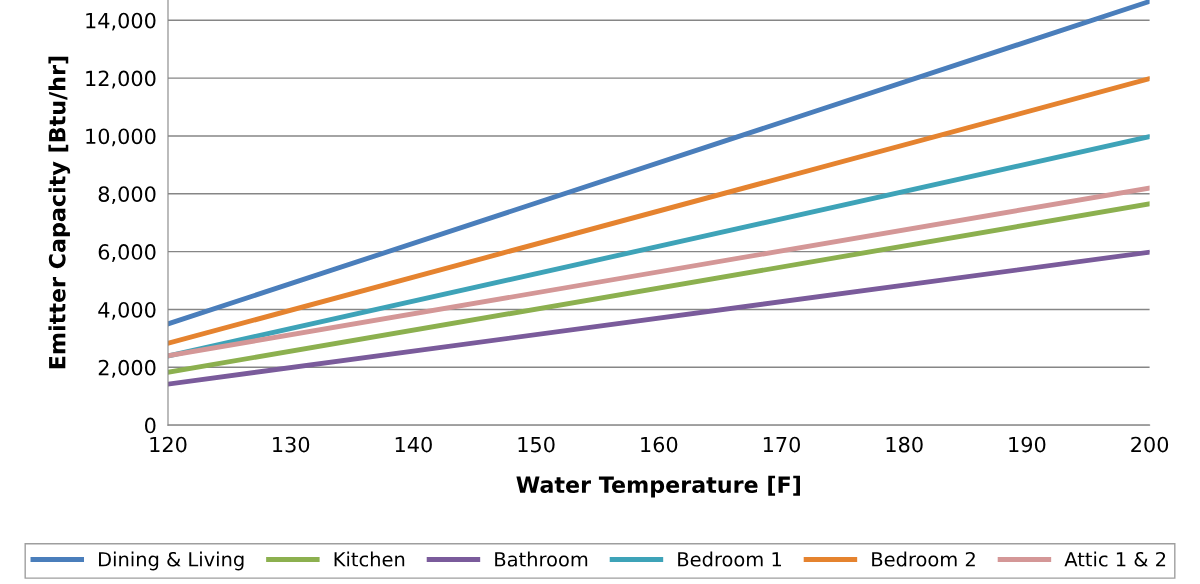 This screenshot has width=1200, height=584. What do you see at coordinates (536, 444) in the screenshot?
I see `x-tick-label: 150` at bounding box center [536, 444].